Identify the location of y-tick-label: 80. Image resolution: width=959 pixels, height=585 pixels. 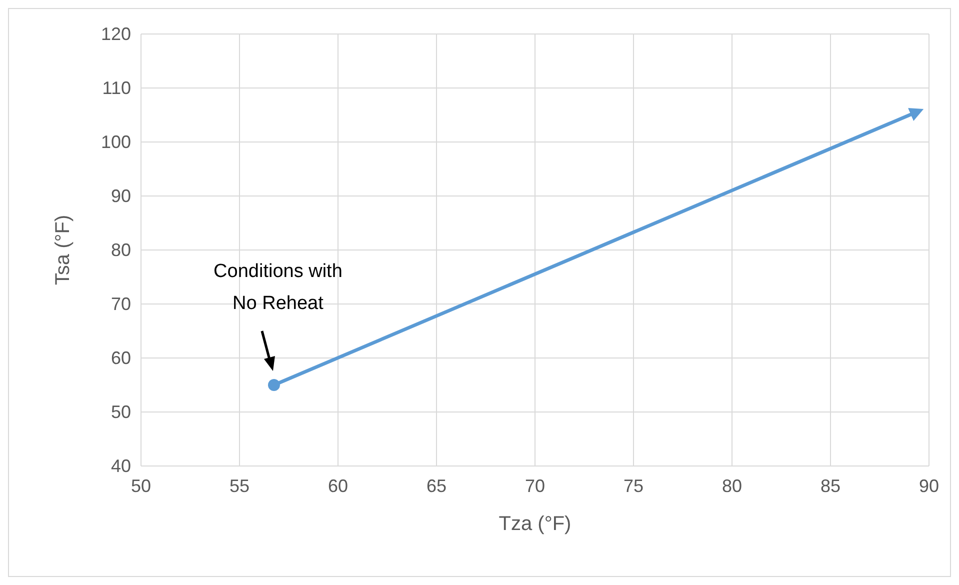
(120, 250).